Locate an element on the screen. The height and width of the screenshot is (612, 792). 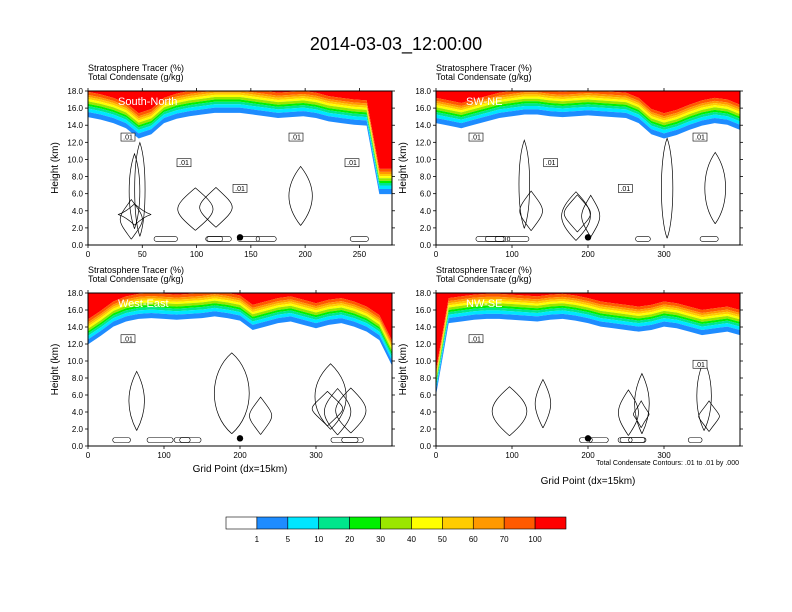
plot-area: .01 .01 .01 .01 is located at coordinates (588, 168).